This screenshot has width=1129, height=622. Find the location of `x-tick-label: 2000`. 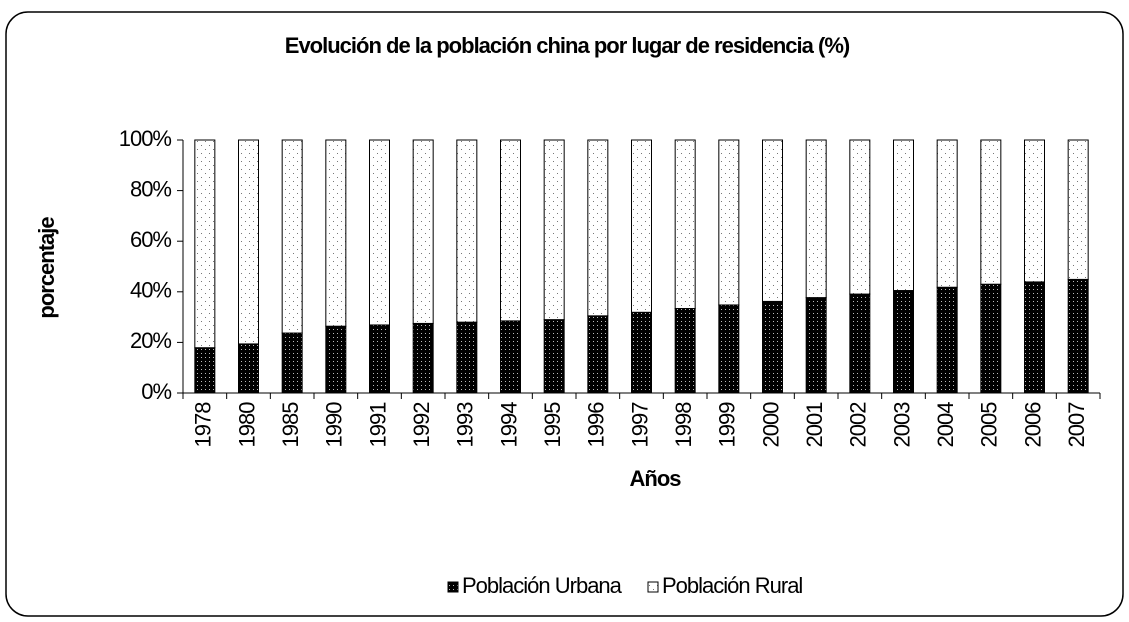

x-tick-label: 2000 is located at coordinates (770, 425).